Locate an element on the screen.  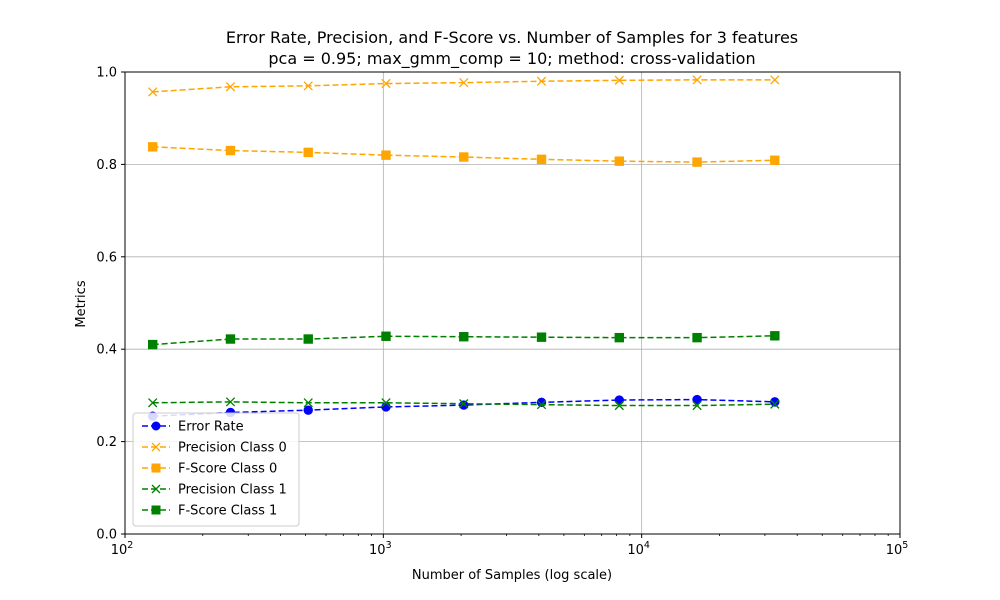
legend-box is located at coordinates (216, 469).